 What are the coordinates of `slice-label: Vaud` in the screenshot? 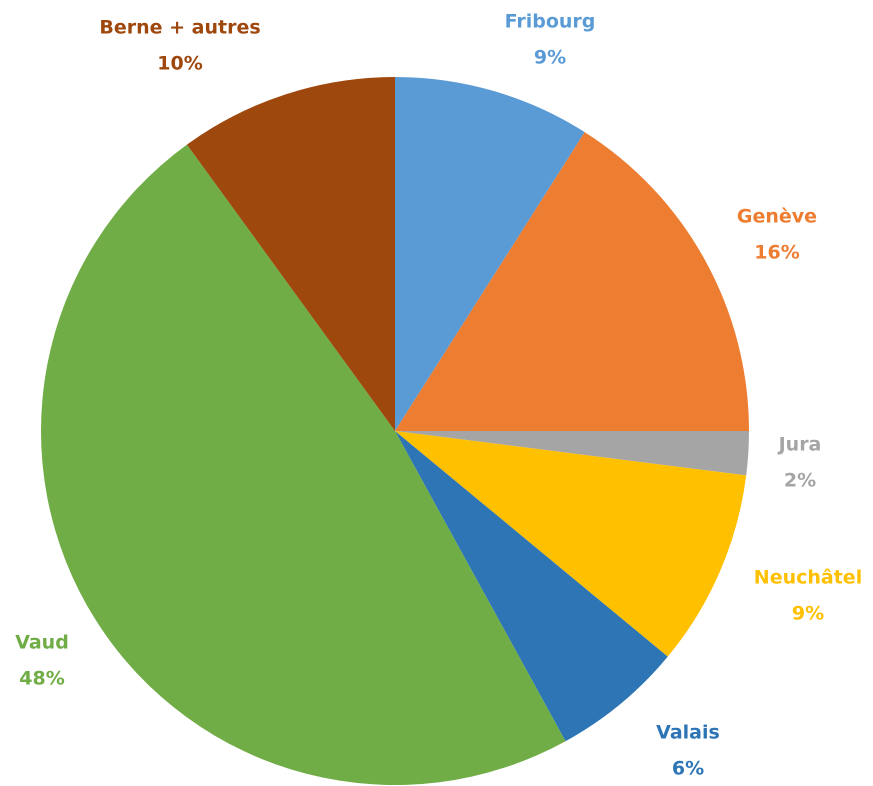 It's located at (42, 643).